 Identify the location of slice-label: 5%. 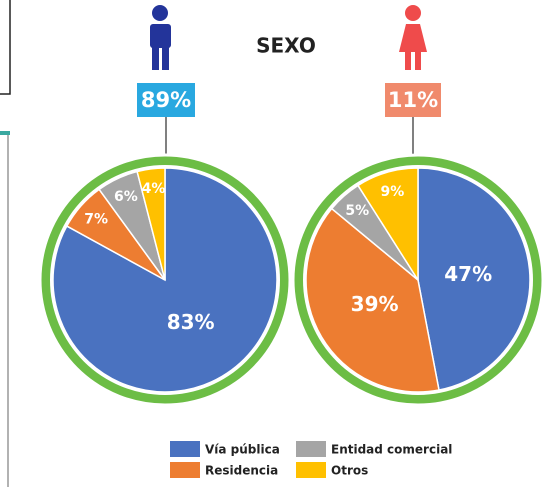
(357, 211).